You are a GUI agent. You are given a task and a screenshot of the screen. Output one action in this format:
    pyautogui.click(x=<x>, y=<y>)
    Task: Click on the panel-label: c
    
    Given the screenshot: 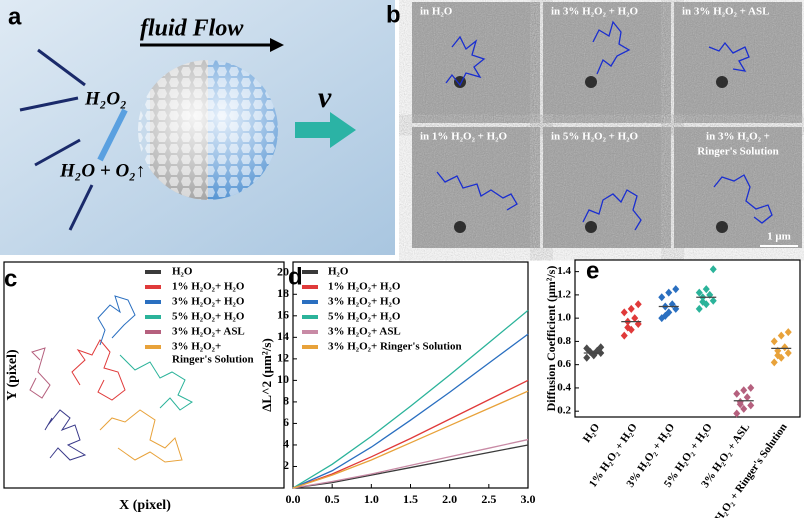 What is the action you would take?
    pyautogui.click(x=10, y=278)
    